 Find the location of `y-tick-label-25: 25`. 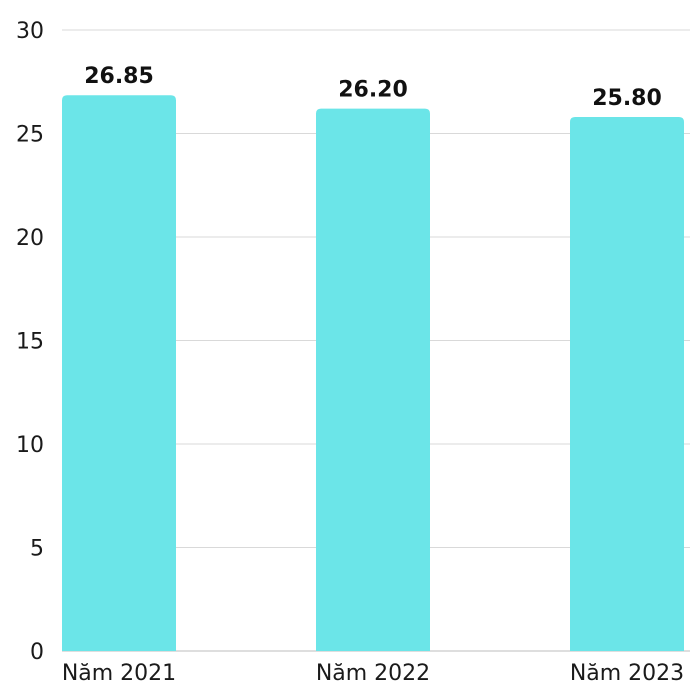

y-tick-label-25: 25 is located at coordinates (30, 135).